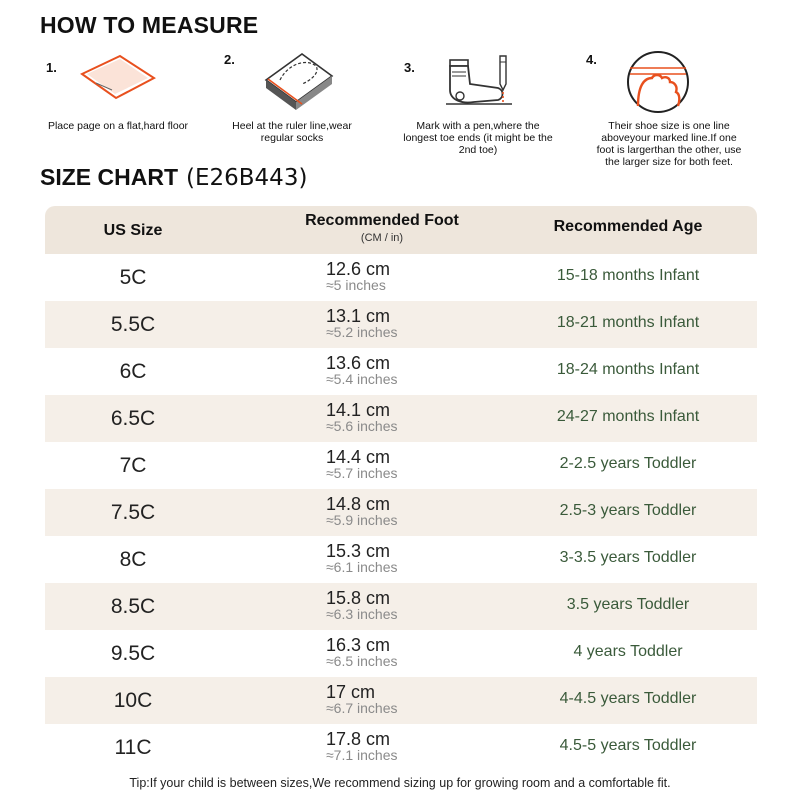 The height and width of the screenshot is (800, 800). What do you see at coordinates (149, 25) in the screenshot?
I see `how-to-measure-title: HOW TO MEASURE` at bounding box center [149, 25].